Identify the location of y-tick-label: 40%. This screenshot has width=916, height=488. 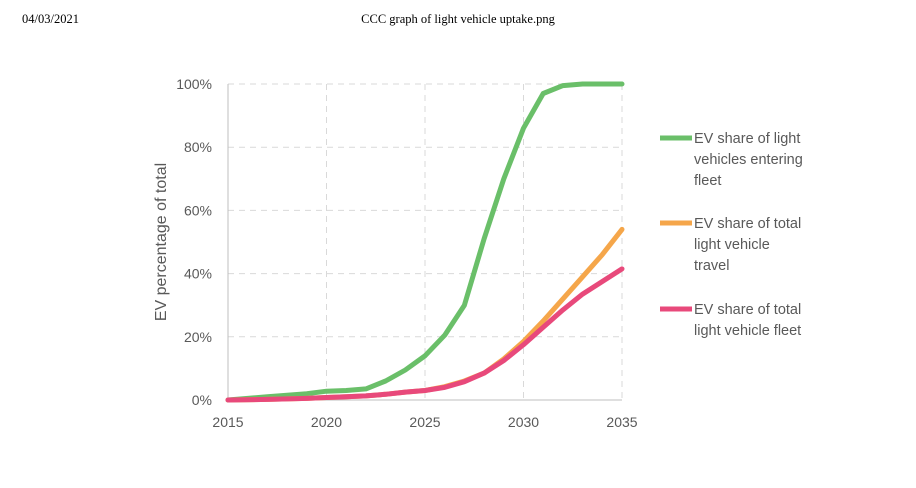
(198, 274).